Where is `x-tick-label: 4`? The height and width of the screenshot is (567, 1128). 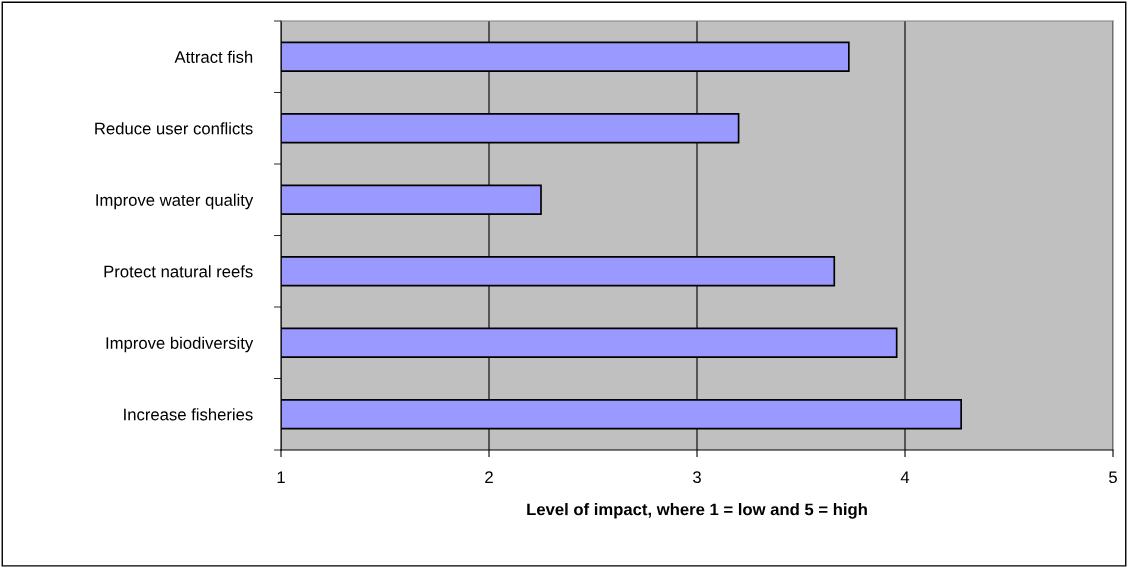
x-tick-label: 4 is located at coordinates (905, 477).